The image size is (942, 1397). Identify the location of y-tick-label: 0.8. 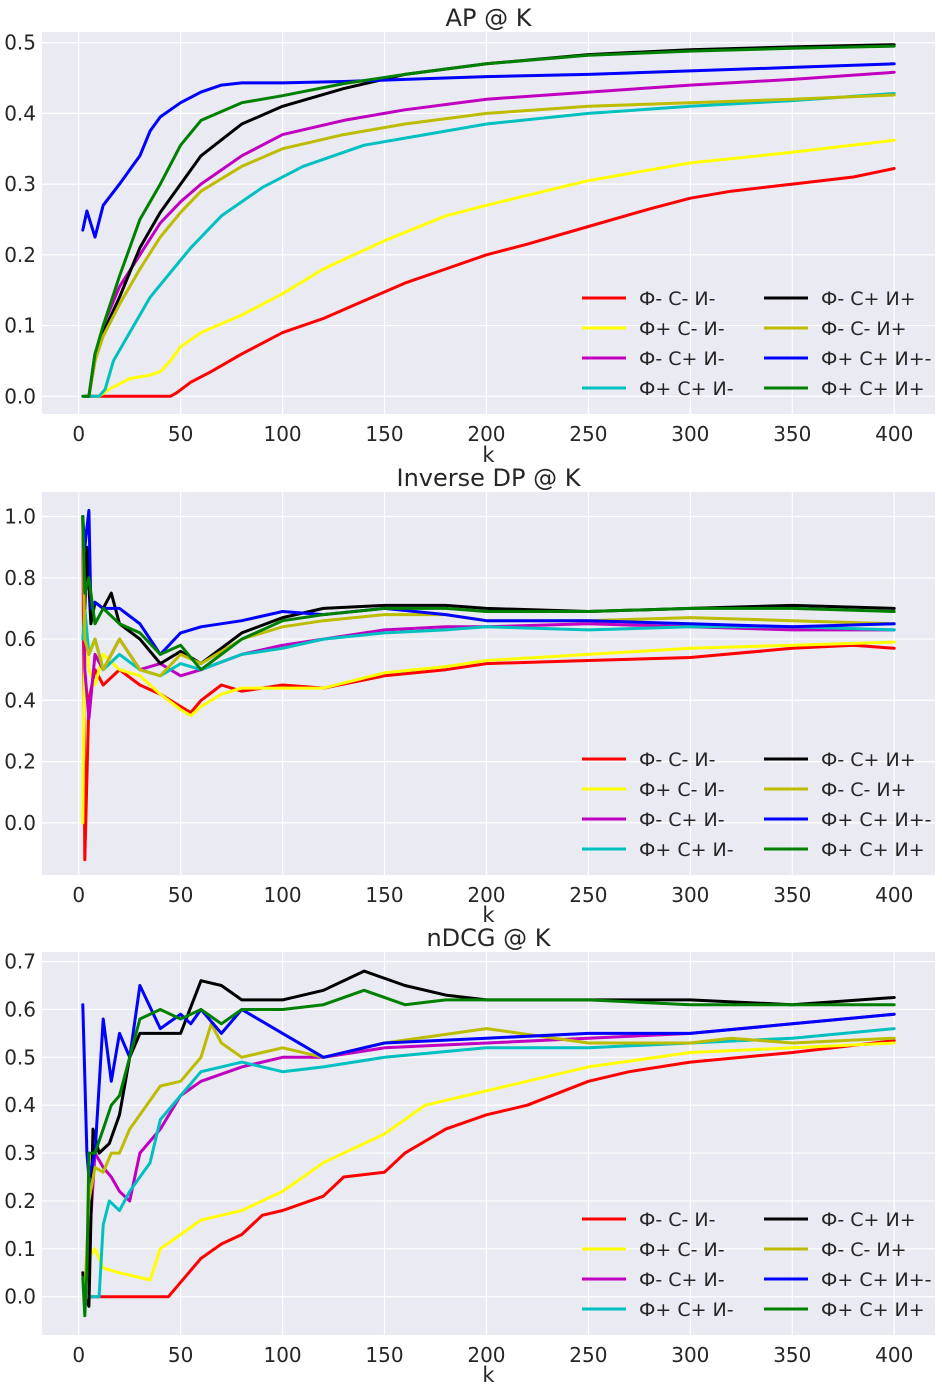
(20, 578).